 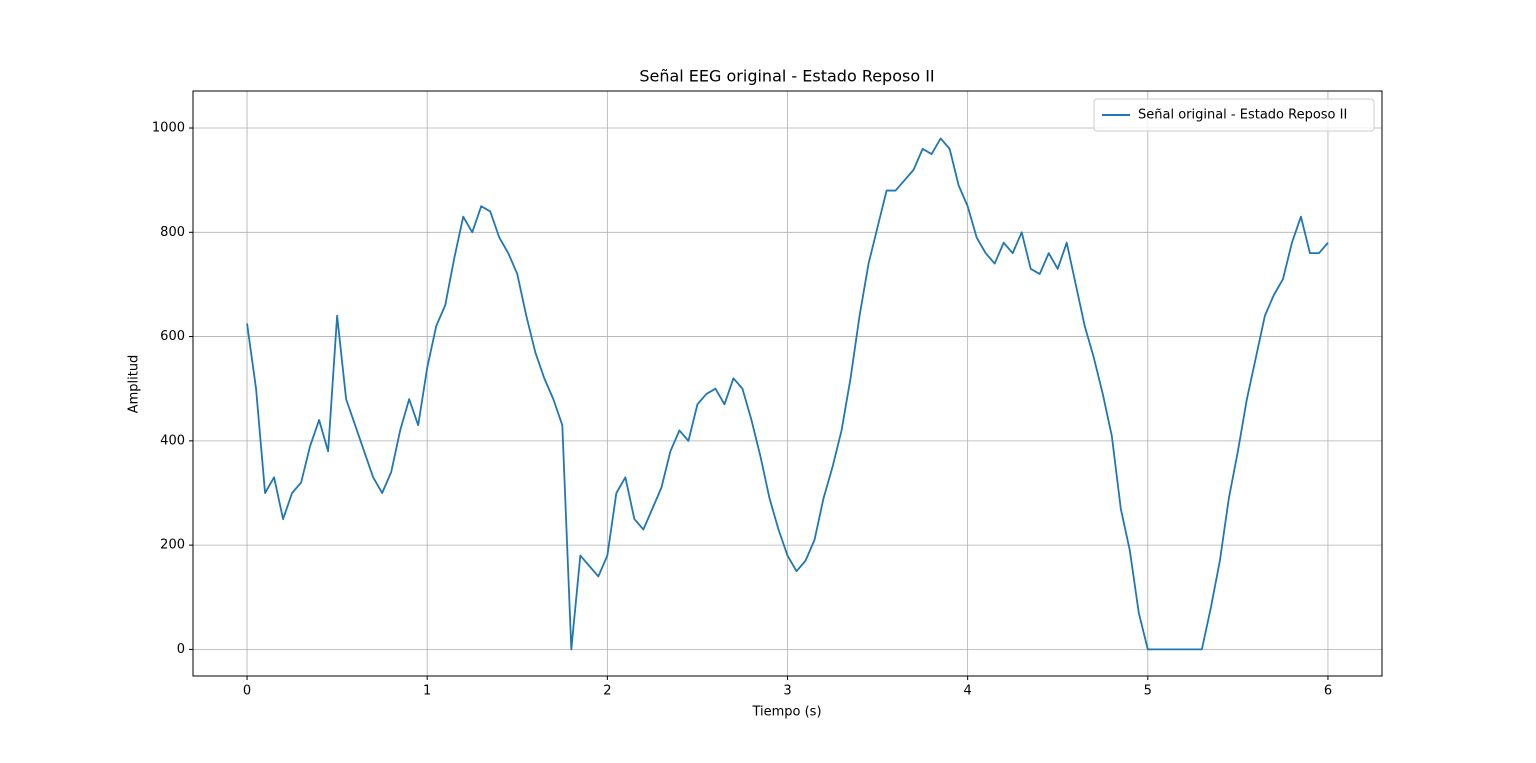 What do you see at coordinates (607, 691) in the screenshot?
I see `x-tick-label: 2` at bounding box center [607, 691].